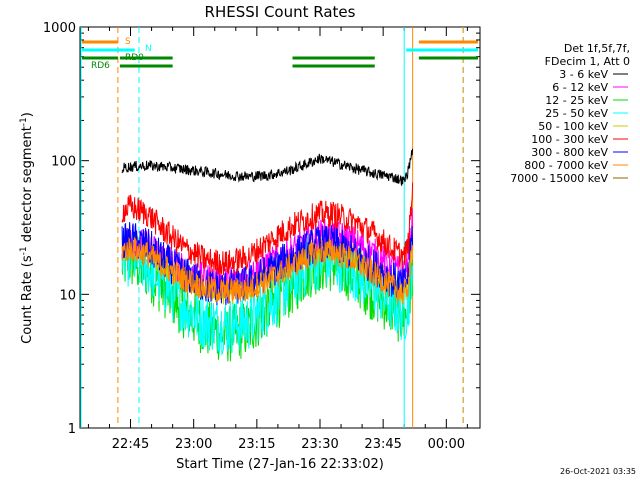  I want to click on y-axis-label-part: Count Rate (s, so click(27, 299).